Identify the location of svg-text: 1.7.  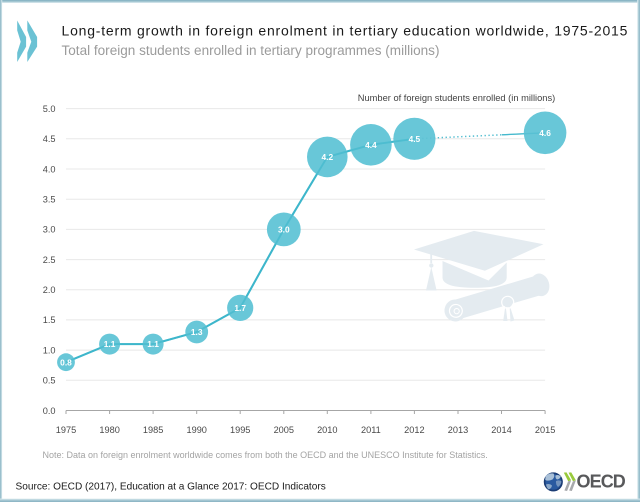
(240, 308).